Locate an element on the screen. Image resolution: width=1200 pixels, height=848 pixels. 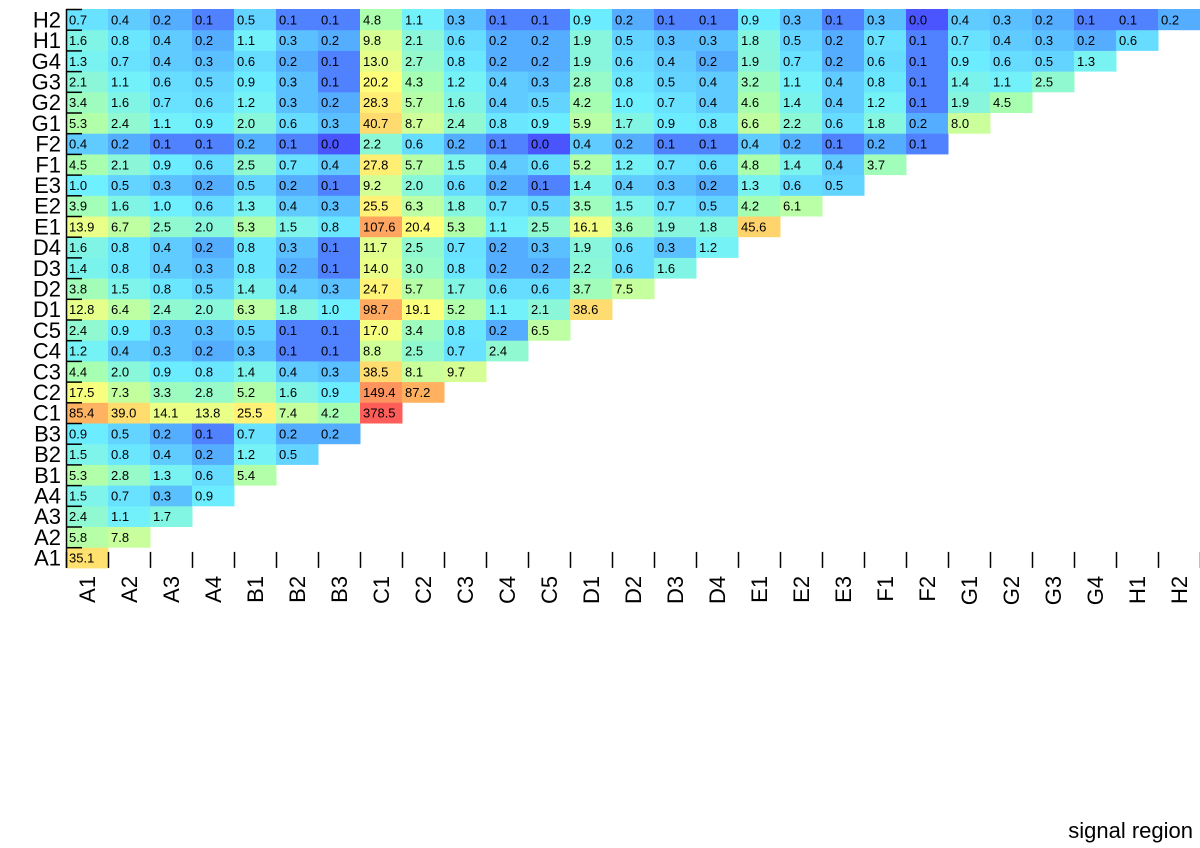
cell-value-label: 5.7 is located at coordinates (414, 102).